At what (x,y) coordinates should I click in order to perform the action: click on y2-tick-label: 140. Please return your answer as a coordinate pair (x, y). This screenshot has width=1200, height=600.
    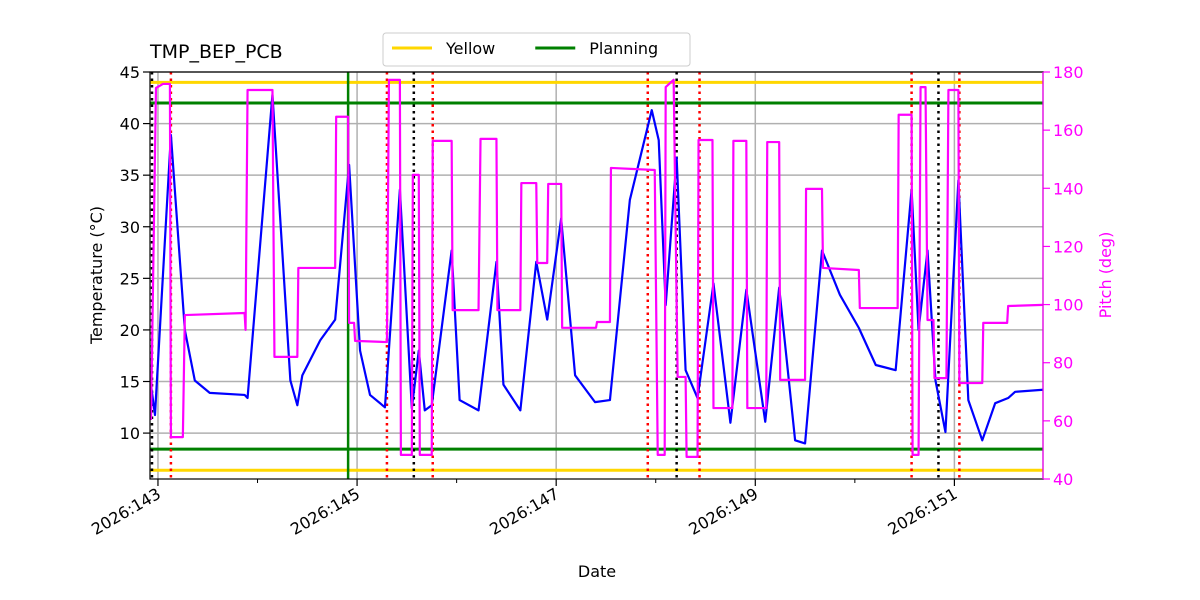
    Looking at the image, I should click on (1068, 188).